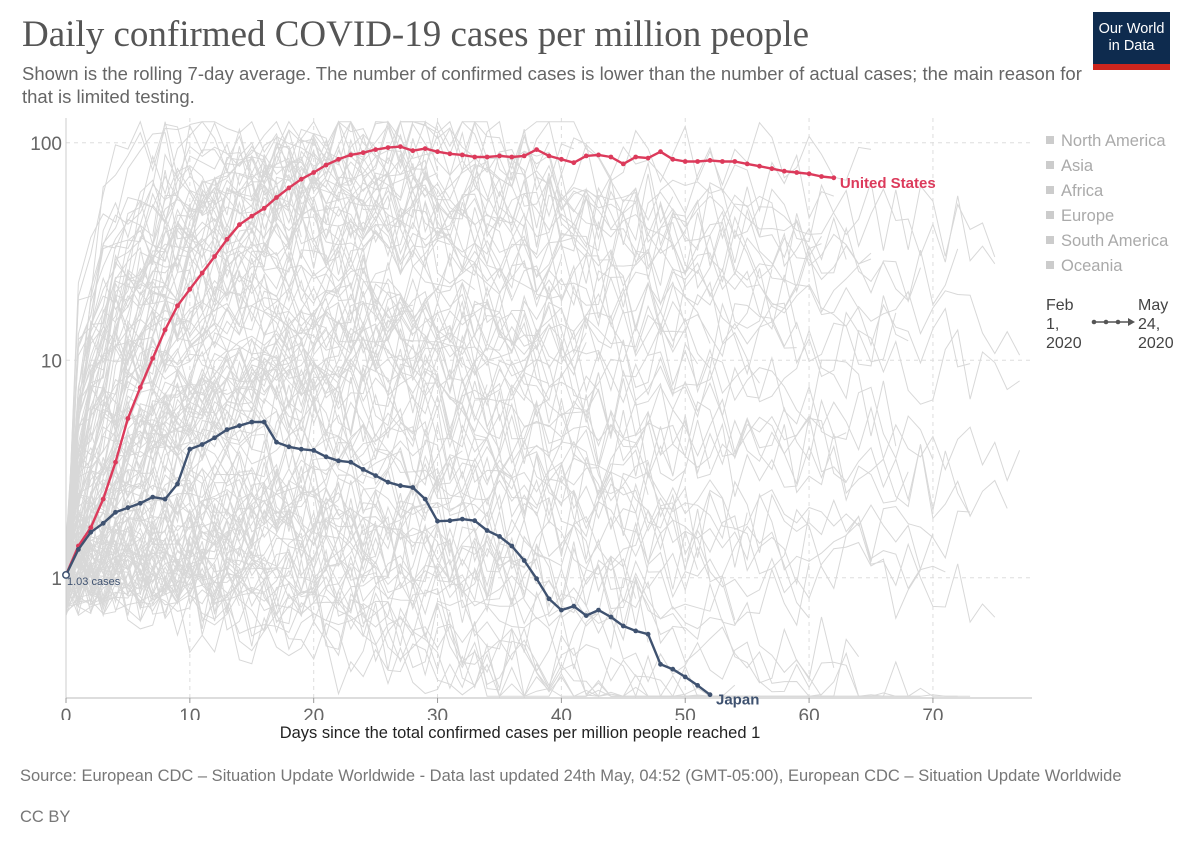 The width and height of the screenshot is (1200, 847). Describe the element at coordinates (1121, 242) in the screenshot. I see `legend-item-south-america: South America` at that location.